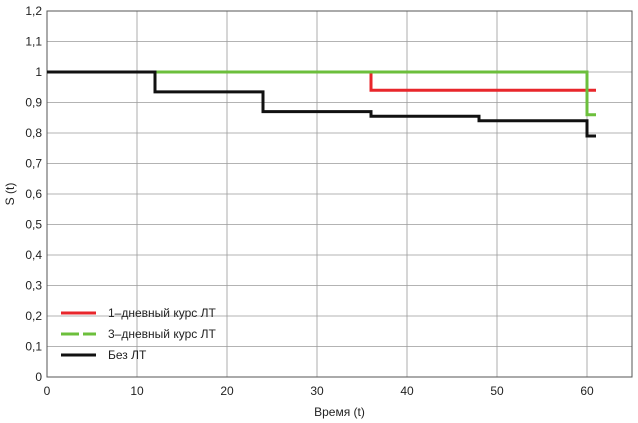 This screenshot has width=638, height=423. What do you see at coordinates (339, 412) in the screenshot?
I see `x-axis-label: Время (t)` at bounding box center [339, 412].